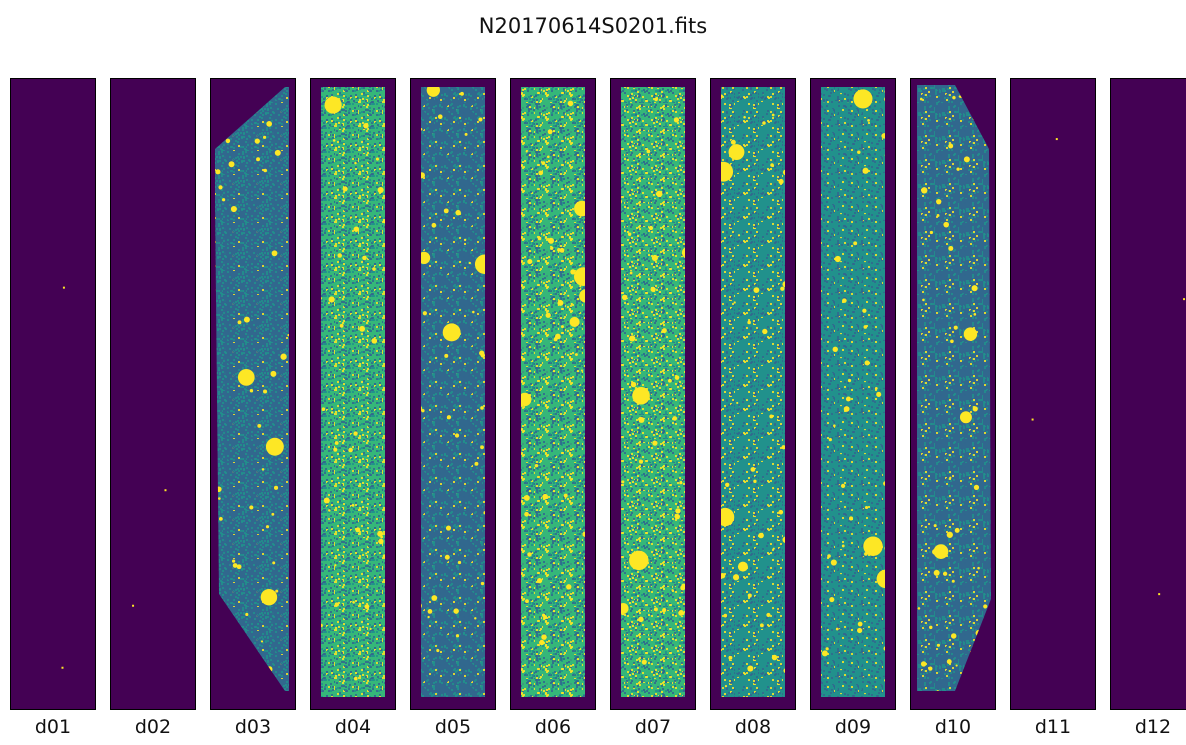 Image resolution: width=1186 pixels, height=745 pixels. Describe the element at coordinates (953, 394) in the screenshot. I see `detector-panel-d10` at that location.